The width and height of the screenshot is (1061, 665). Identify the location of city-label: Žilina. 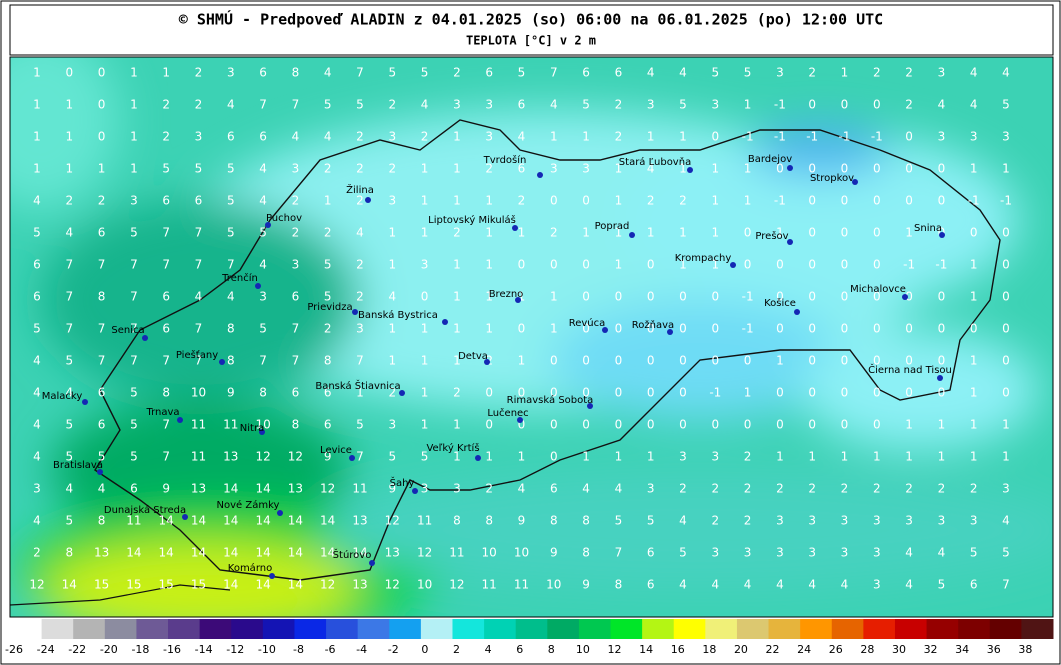
(360, 189).